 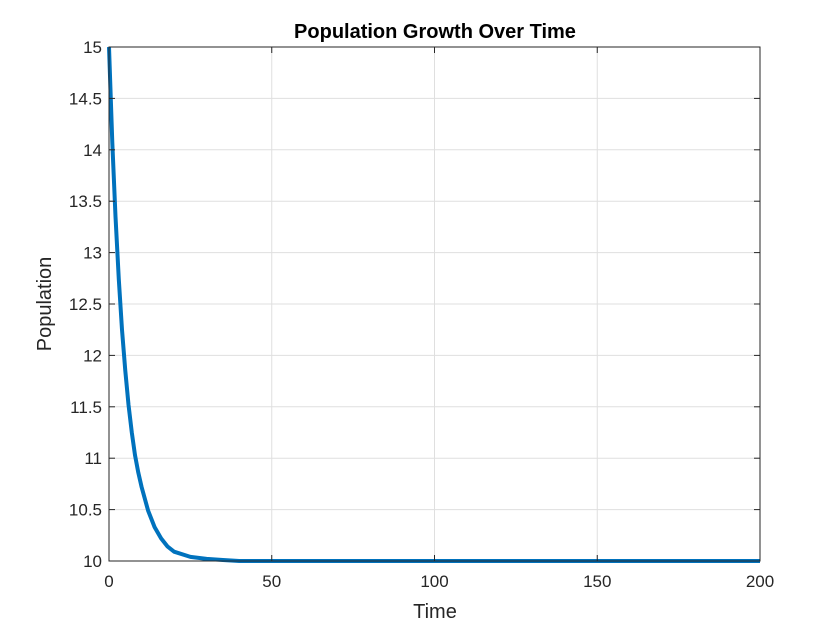 I want to click on y-tick-label: 12, so click(x=92, y=355).